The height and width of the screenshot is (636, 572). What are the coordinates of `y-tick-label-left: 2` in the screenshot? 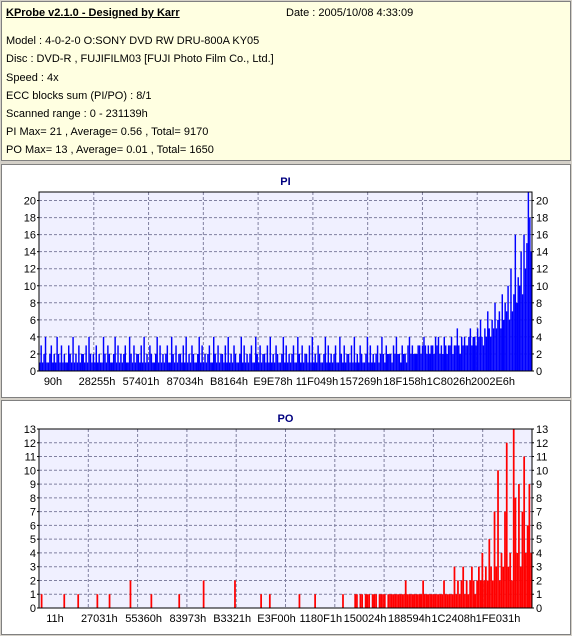 It's located at (33, 355).